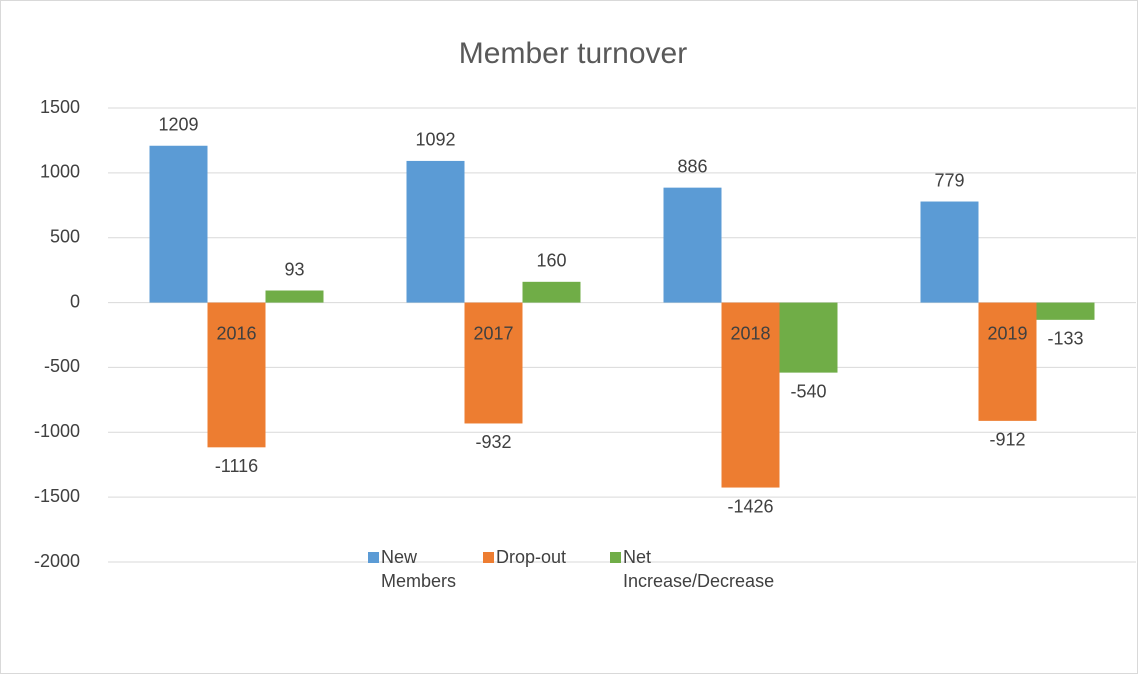 This screenshot has width=1146, height=675. I want to click on data-label: 779, so click(949, 180).